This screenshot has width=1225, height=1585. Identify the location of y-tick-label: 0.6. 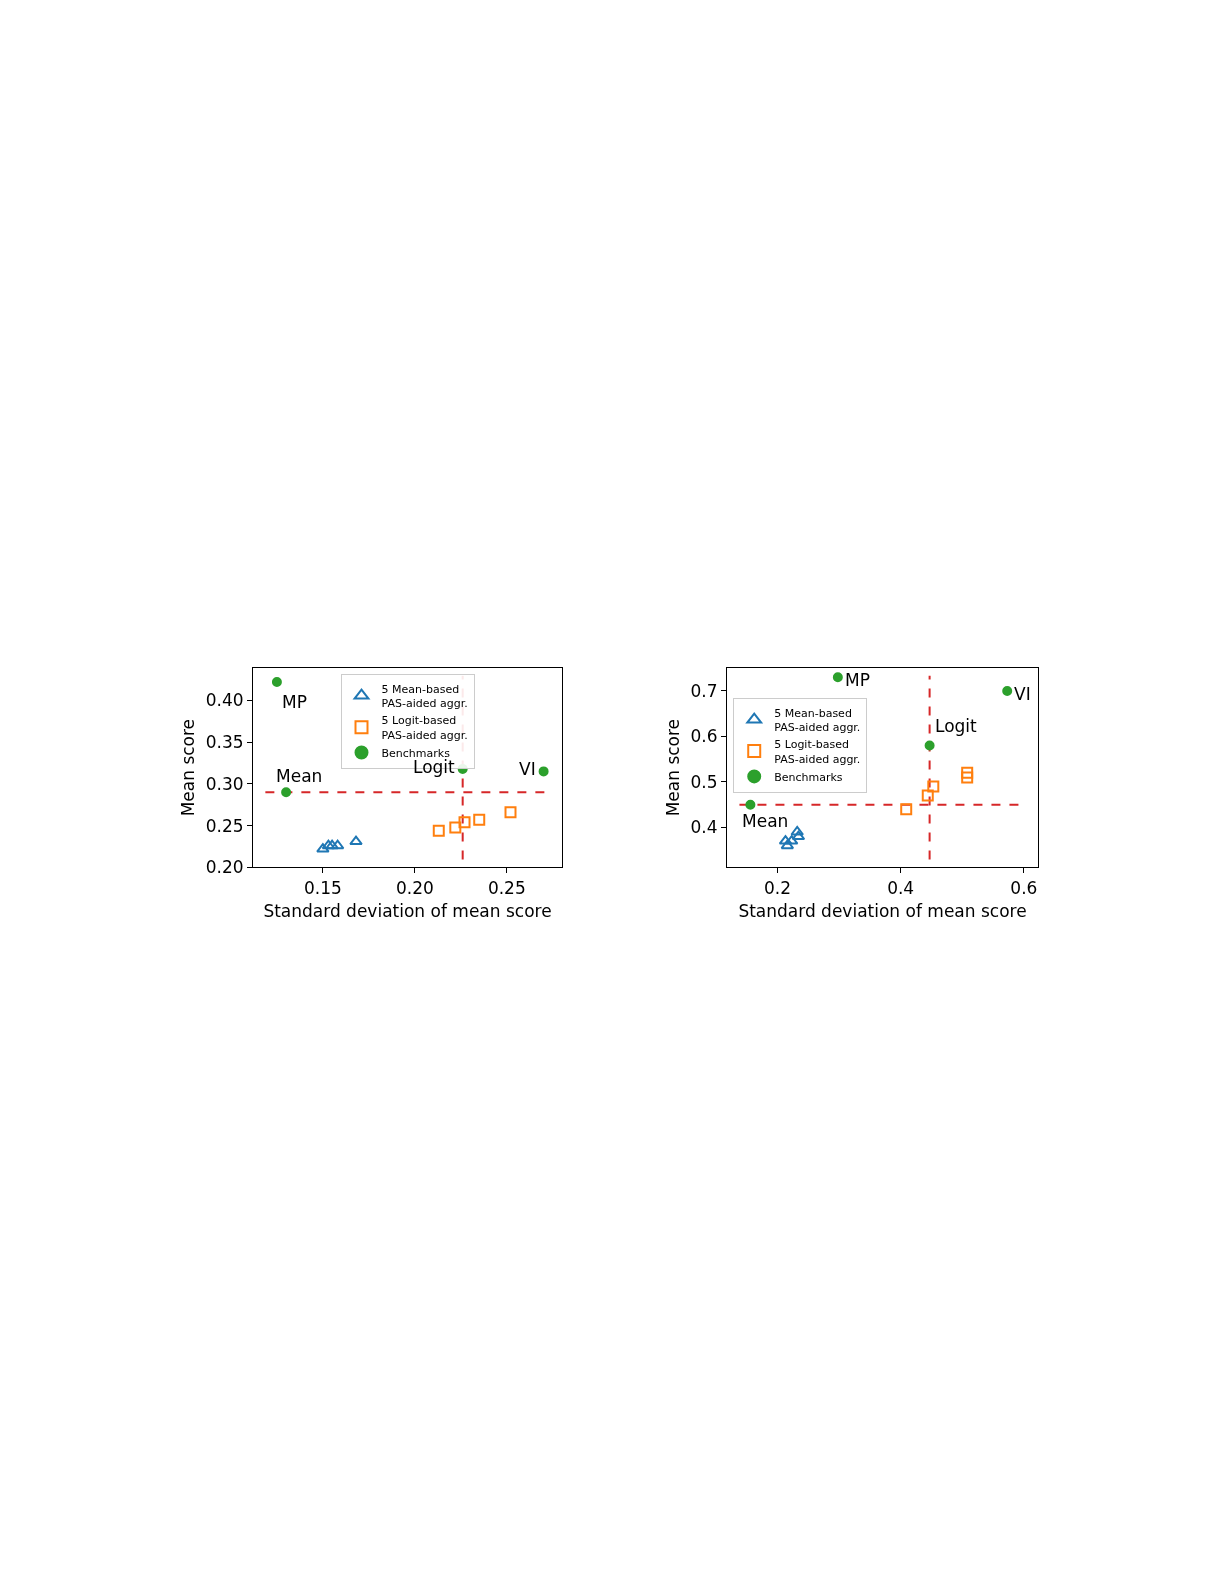
(704, 736).